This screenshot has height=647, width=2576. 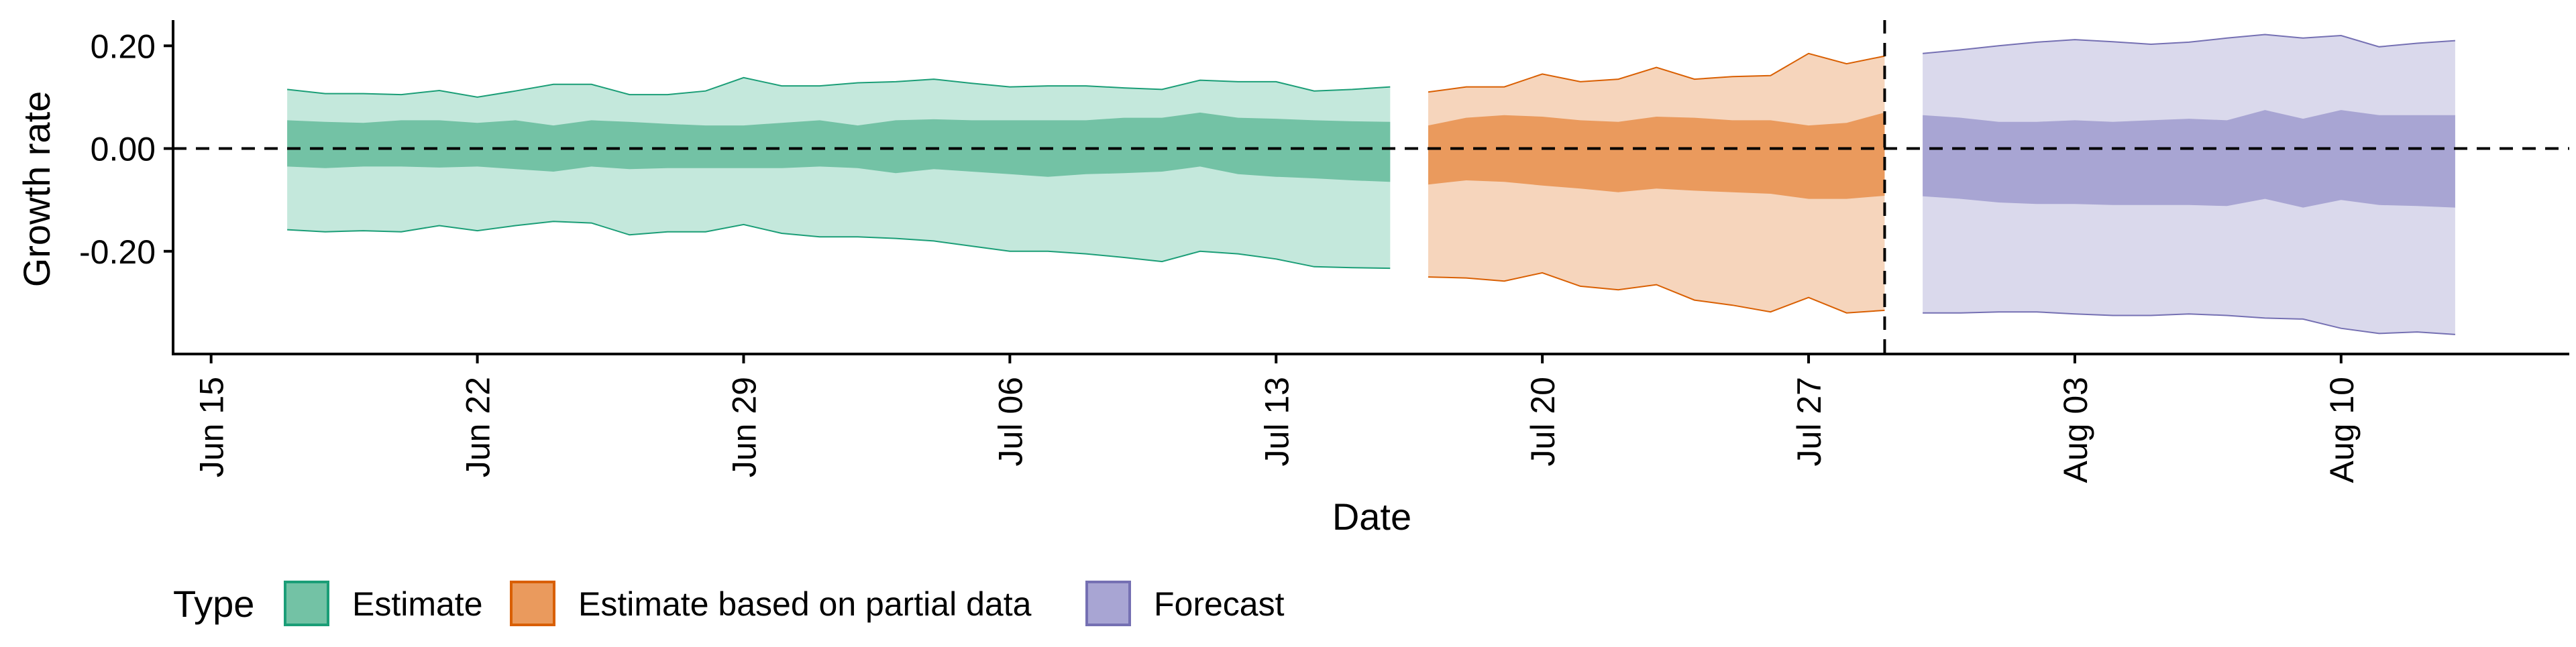 I want to click on series-0-outer-band, so click(x=839, y=173).